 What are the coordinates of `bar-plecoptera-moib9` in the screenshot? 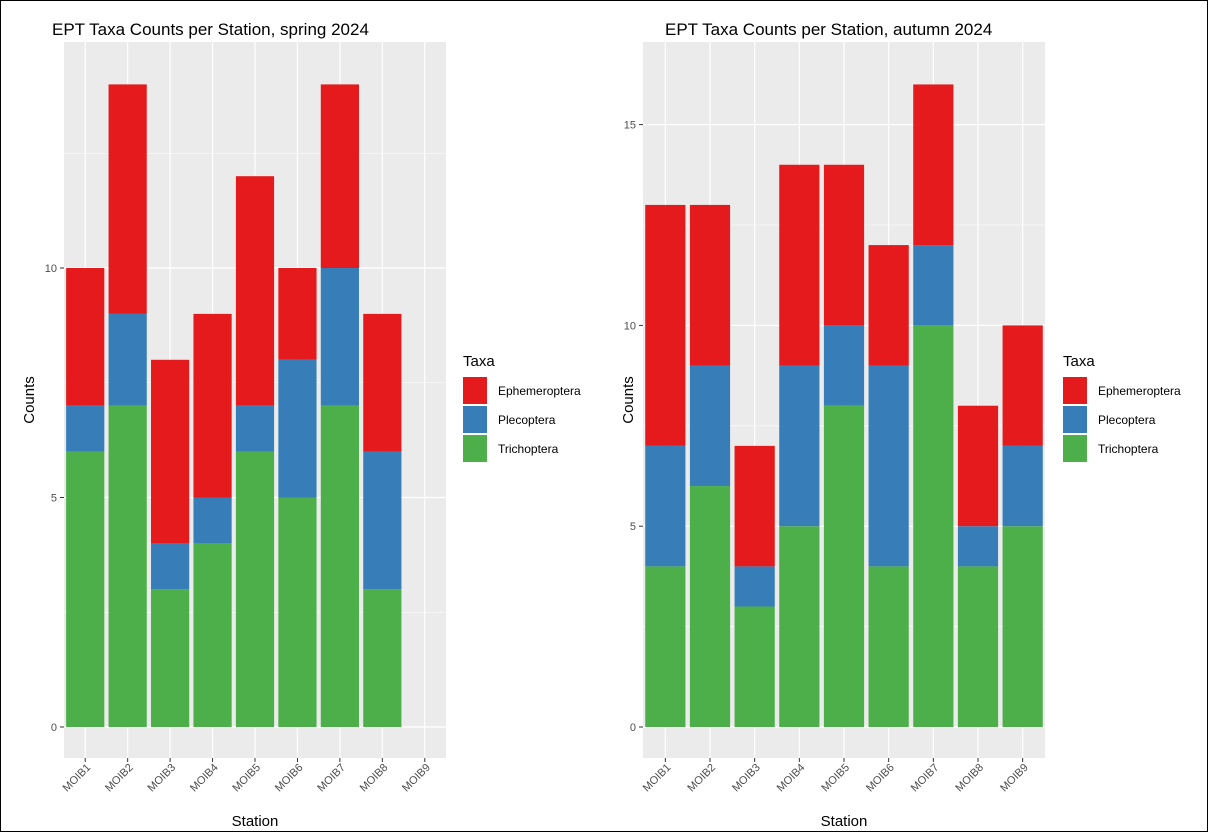 It's located at (1022, 486).